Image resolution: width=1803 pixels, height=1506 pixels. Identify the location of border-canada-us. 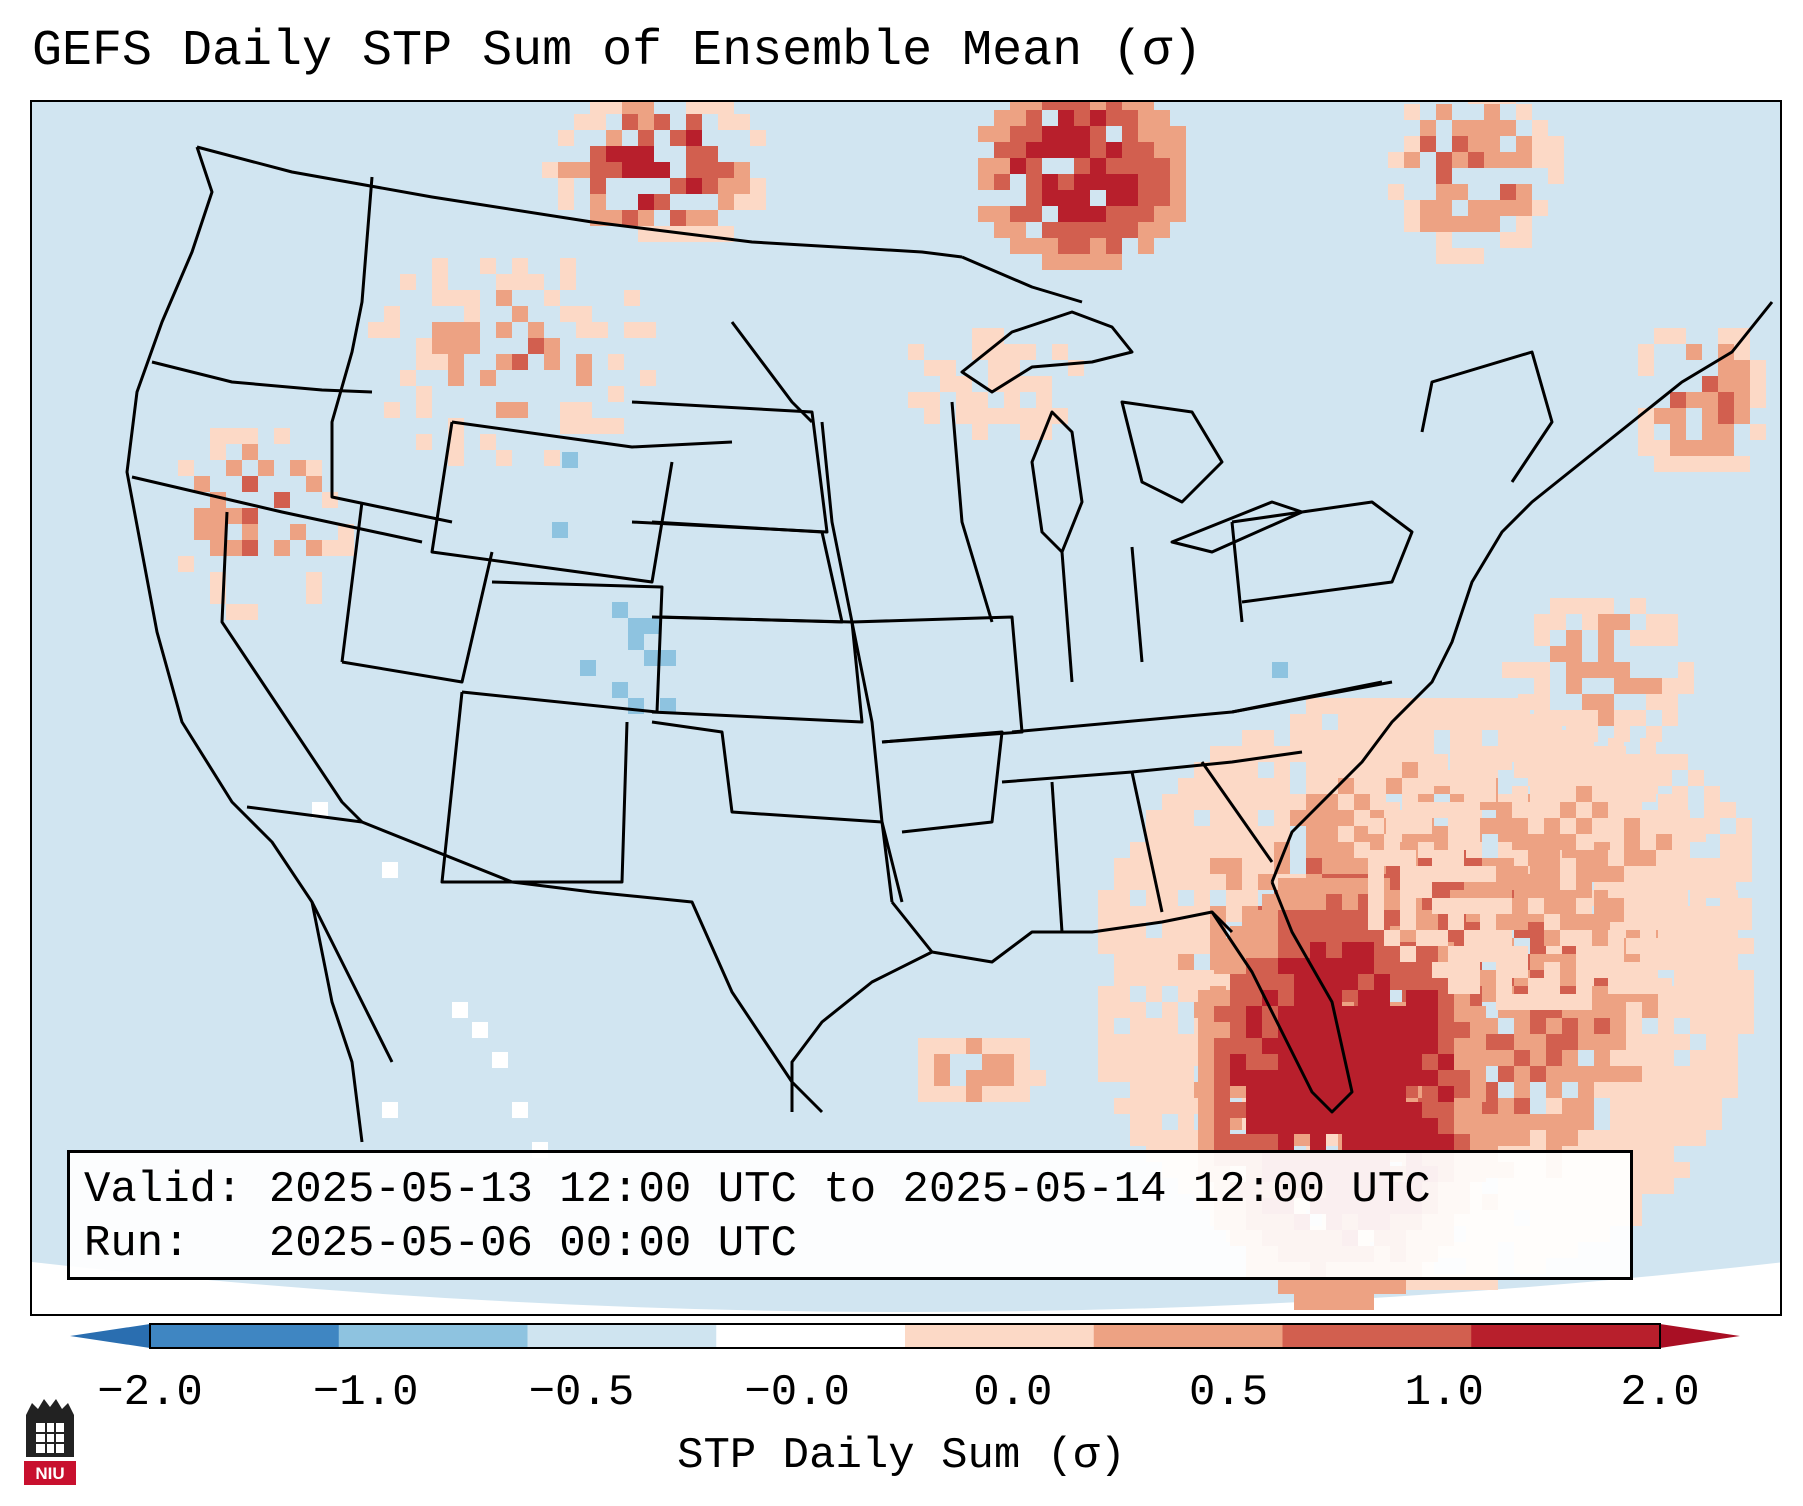
(579, 202).